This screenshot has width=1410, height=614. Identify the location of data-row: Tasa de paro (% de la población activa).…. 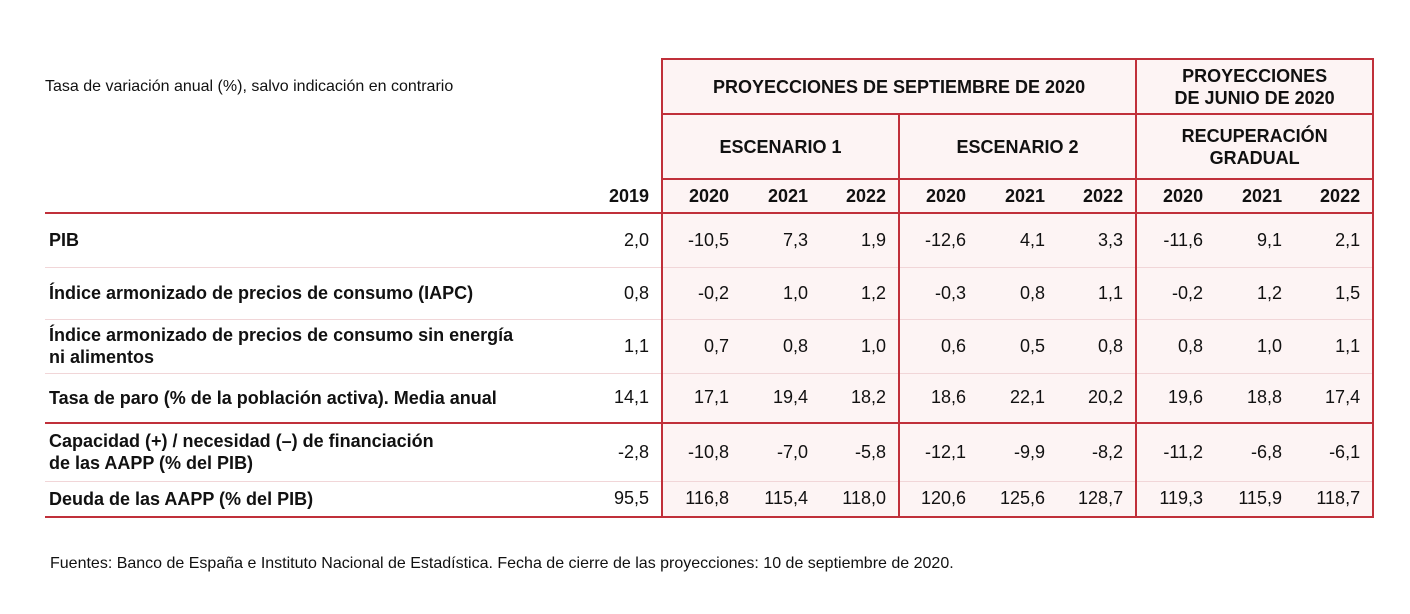
(710, 398).